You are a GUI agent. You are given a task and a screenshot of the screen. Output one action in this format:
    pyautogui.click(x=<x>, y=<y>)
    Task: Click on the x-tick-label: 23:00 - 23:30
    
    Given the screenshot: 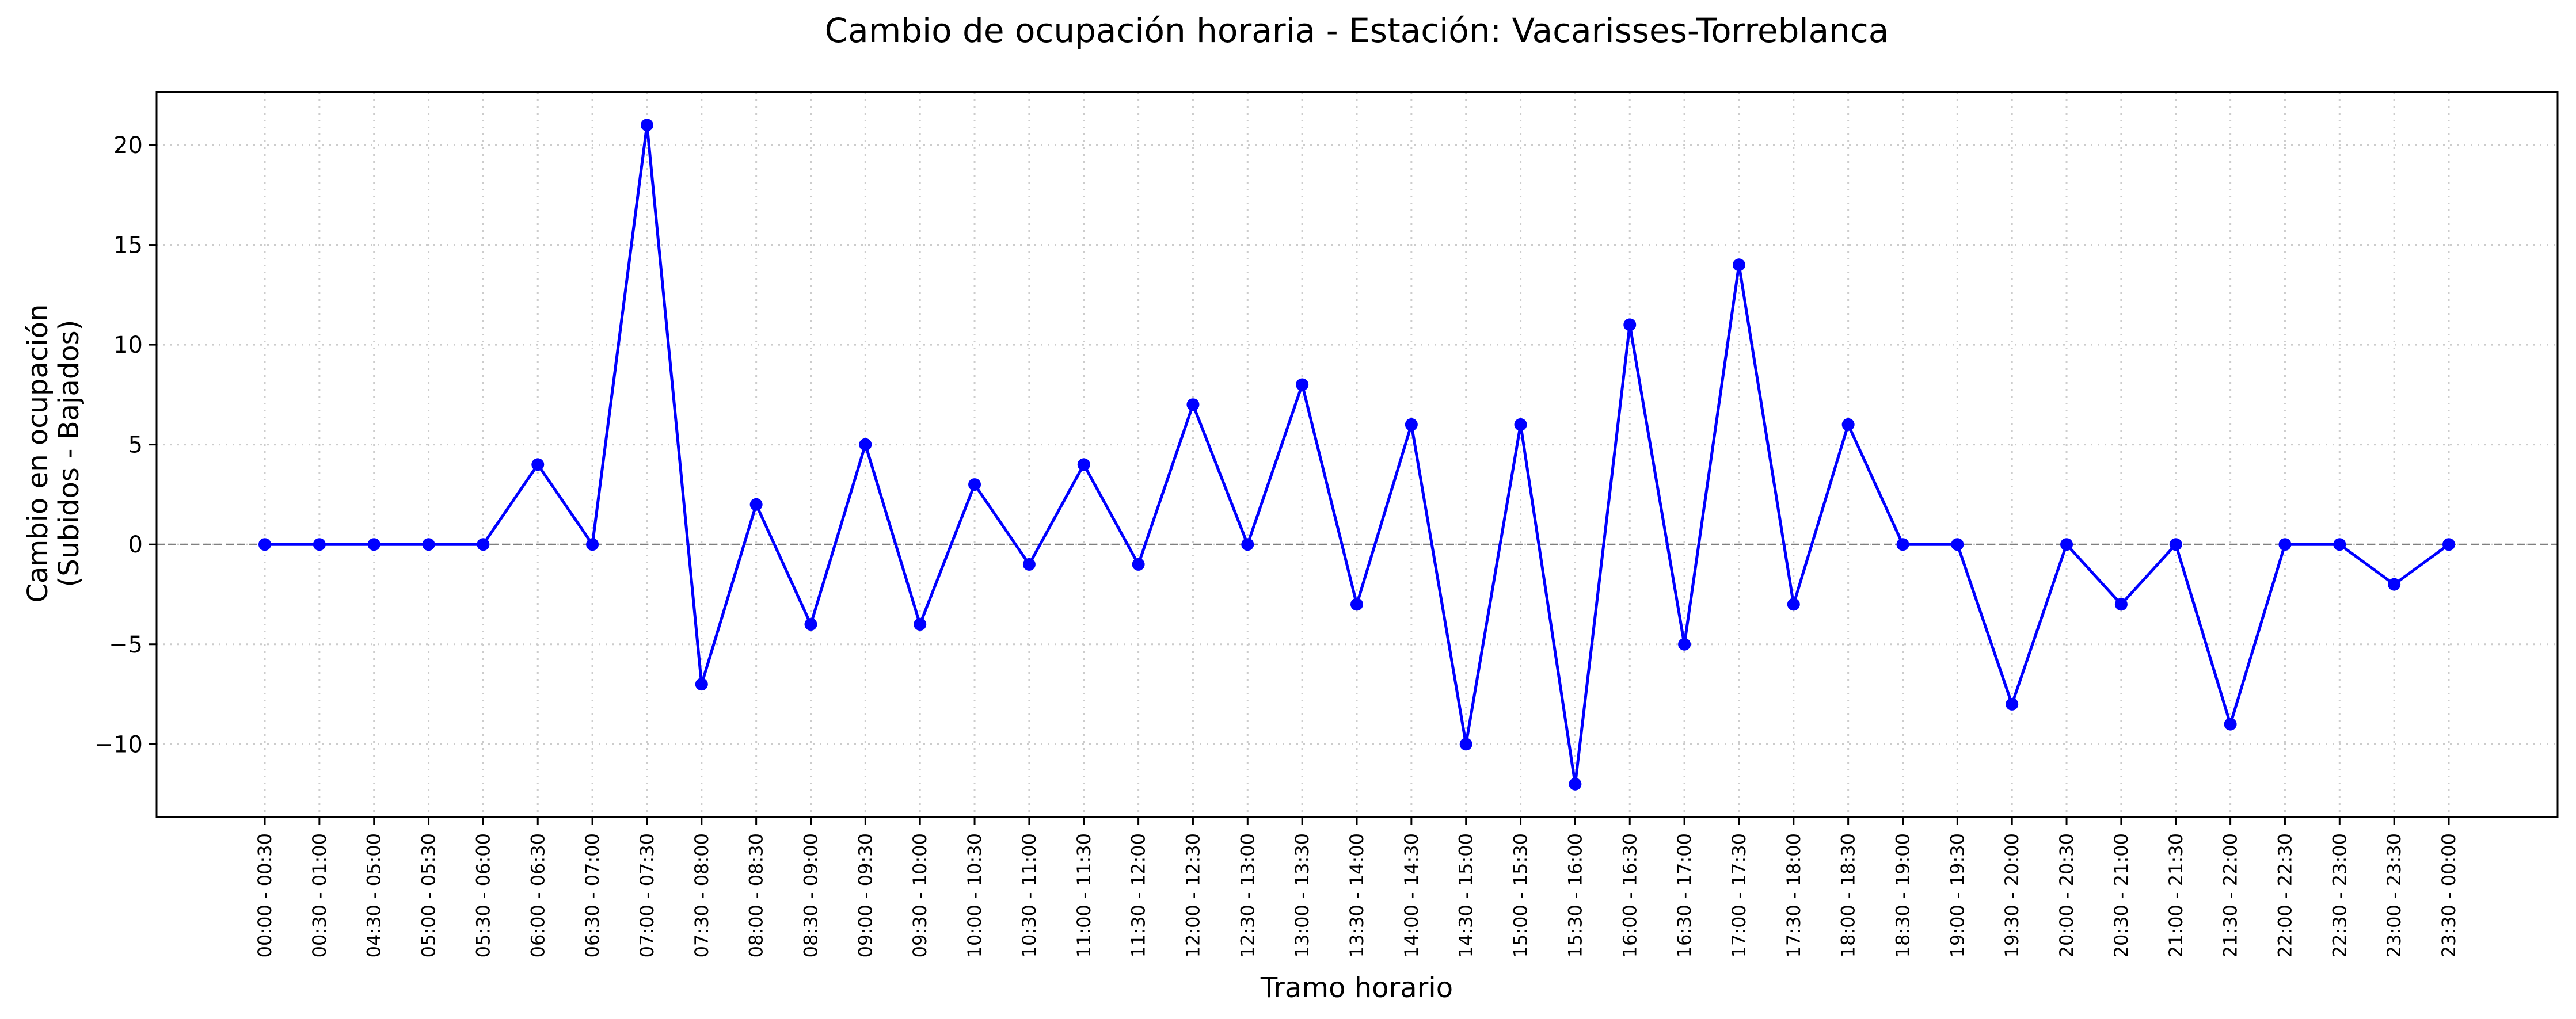 What is the action you would take?
    pyautogui.click(x=2394, y=895)
    